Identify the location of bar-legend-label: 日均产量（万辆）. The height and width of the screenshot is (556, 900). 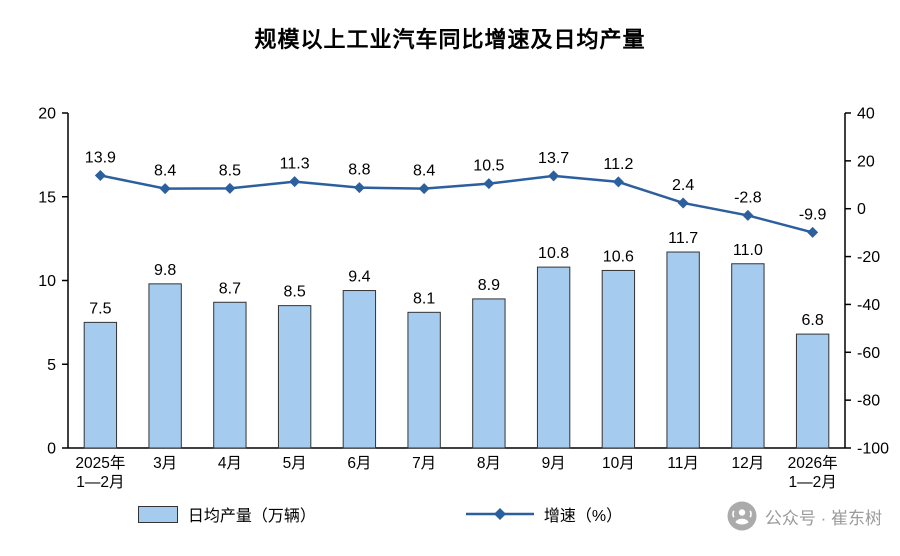
(251, 516).